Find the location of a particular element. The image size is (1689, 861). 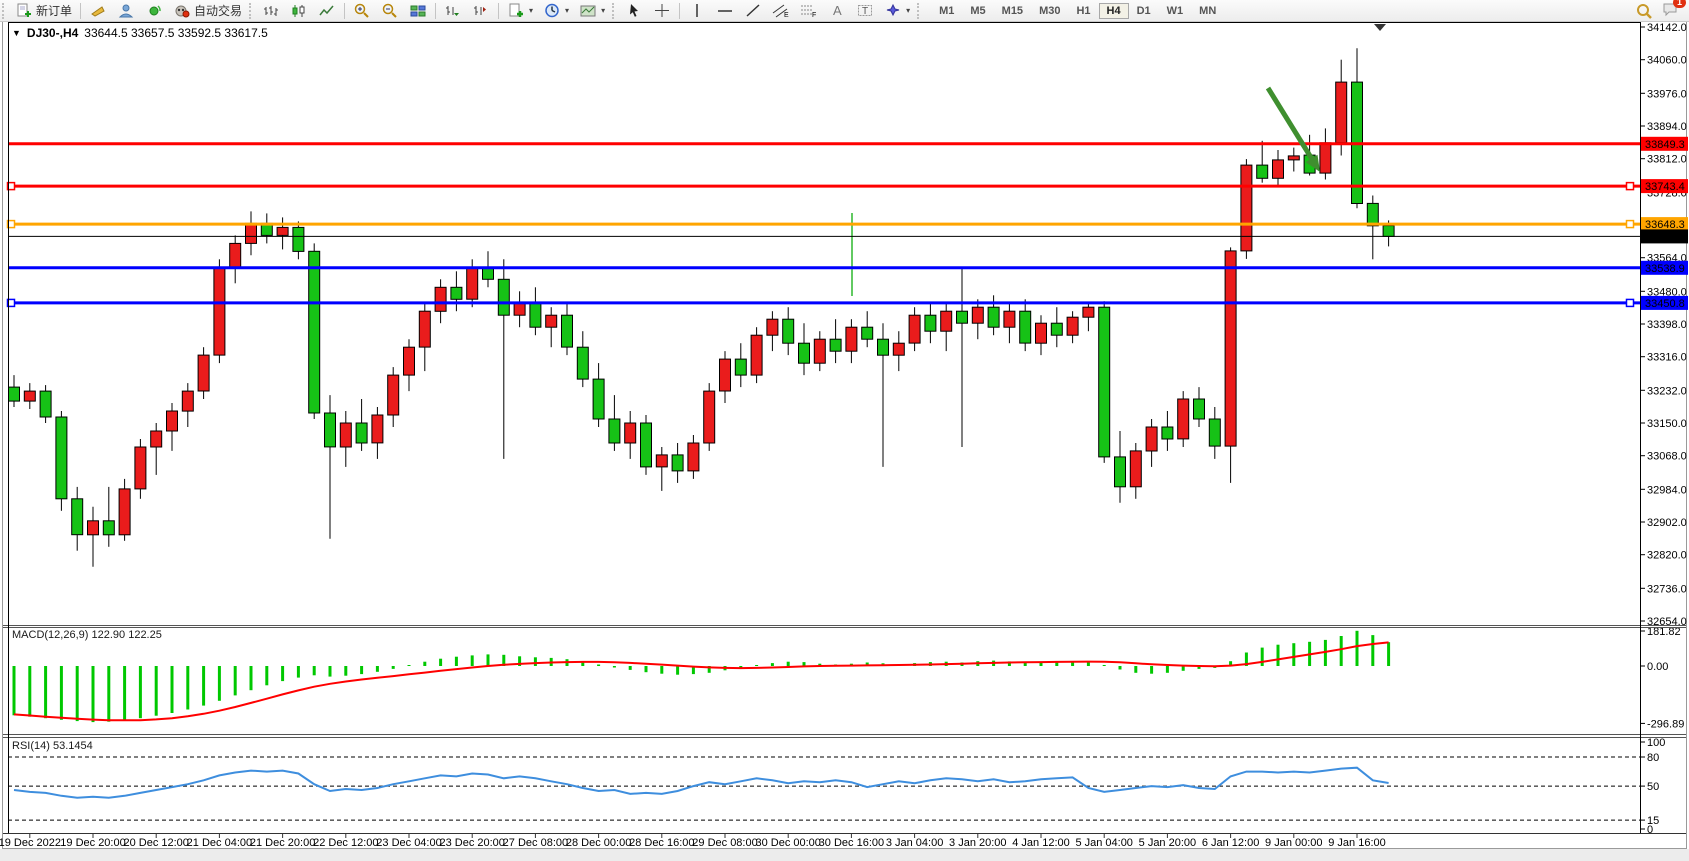

separator is located at coordinates (680, 10).